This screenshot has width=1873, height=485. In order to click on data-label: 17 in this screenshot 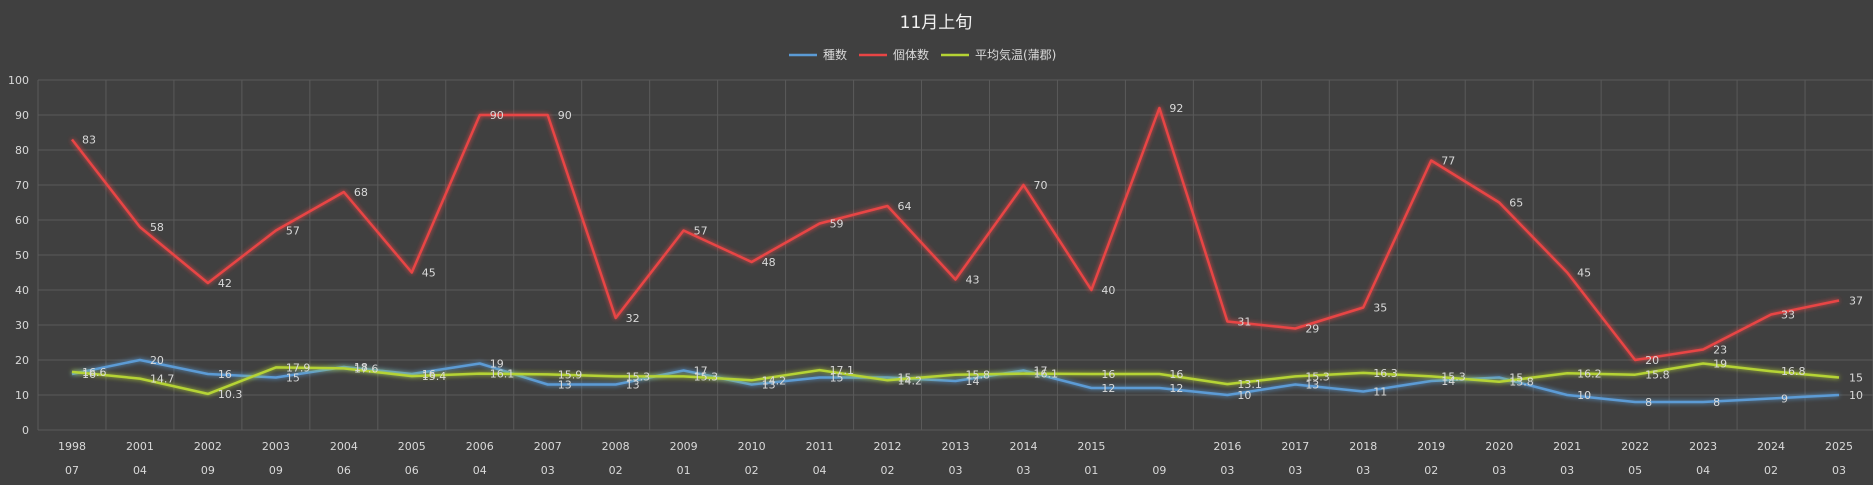, I will do `click(701, 371)`.